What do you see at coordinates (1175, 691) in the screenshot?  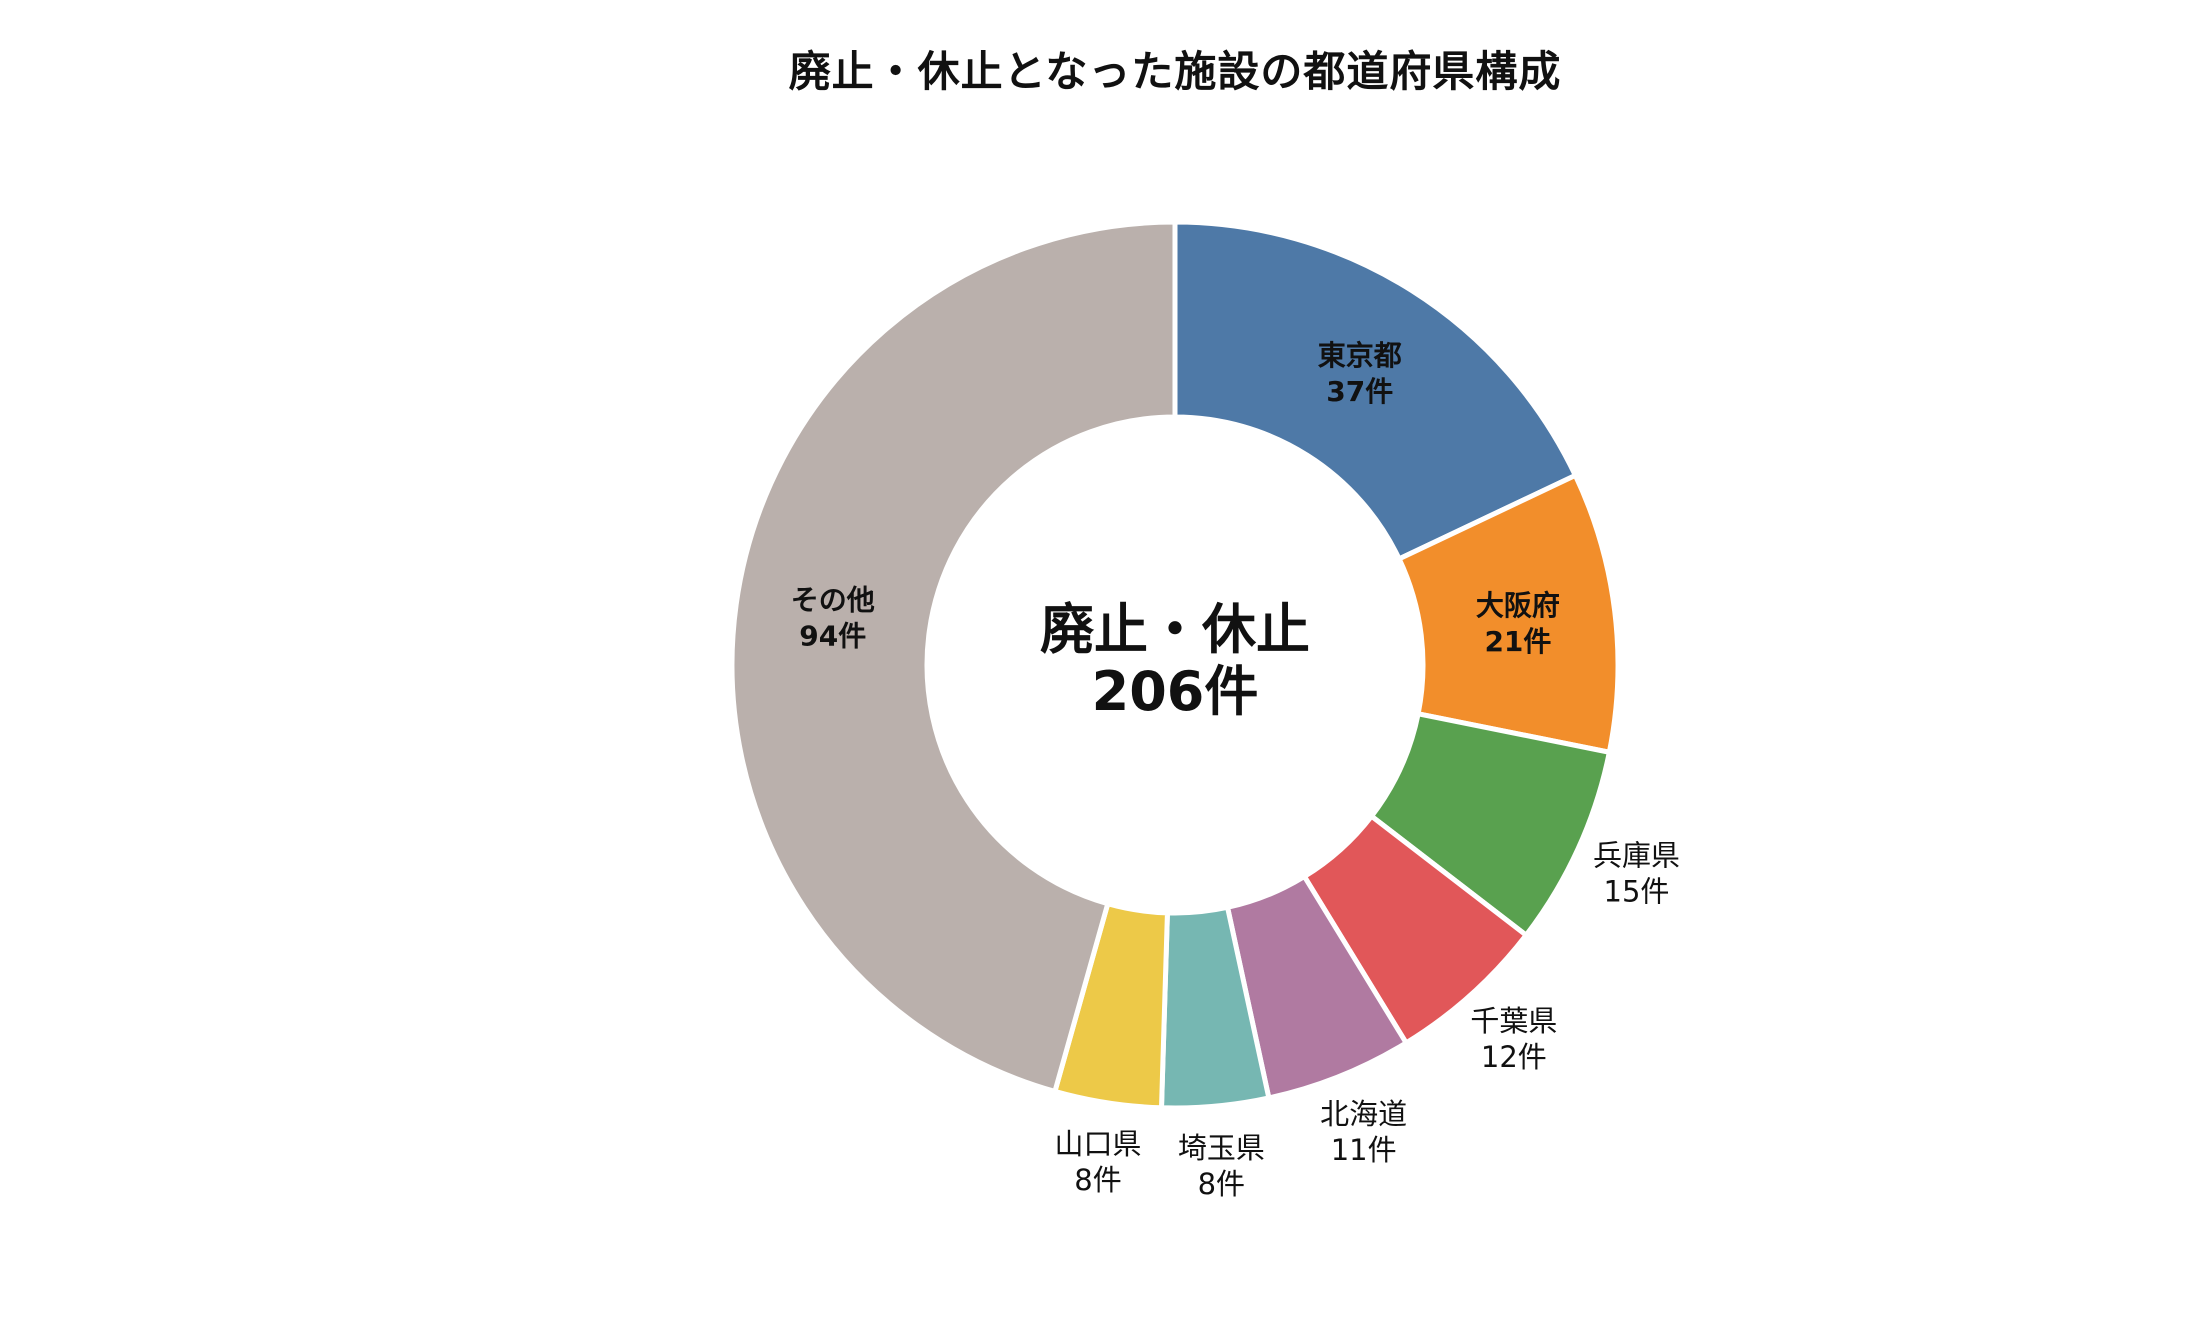 I see `center-label-line2: 206件` at bounding box center [1175, 691].